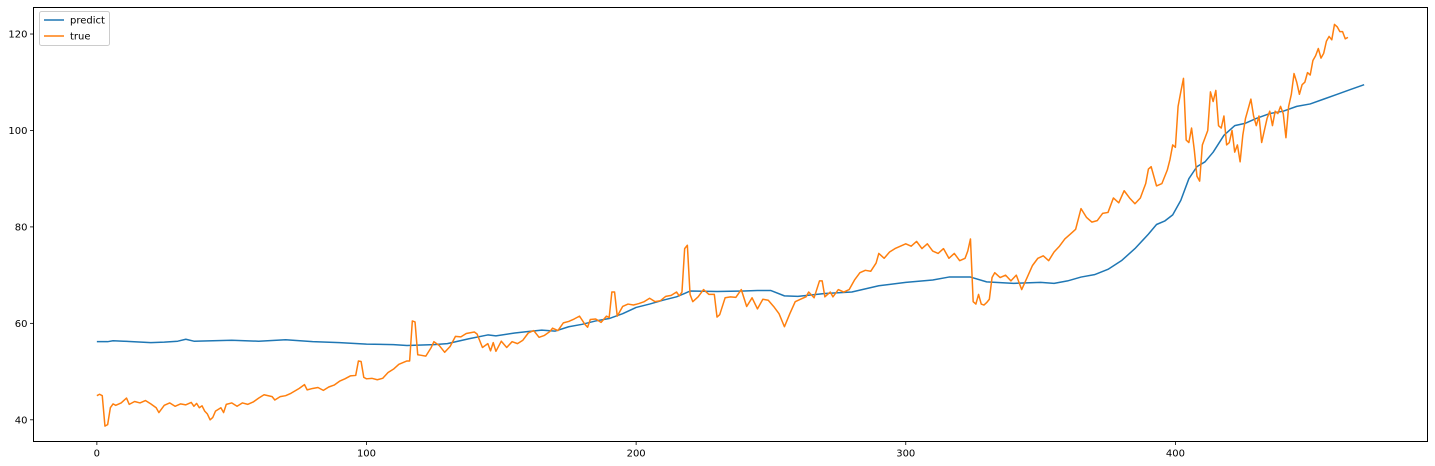 This screenshot has width=1435, height=466. I want to click on y-tick-label: 80, so click(21, 227).